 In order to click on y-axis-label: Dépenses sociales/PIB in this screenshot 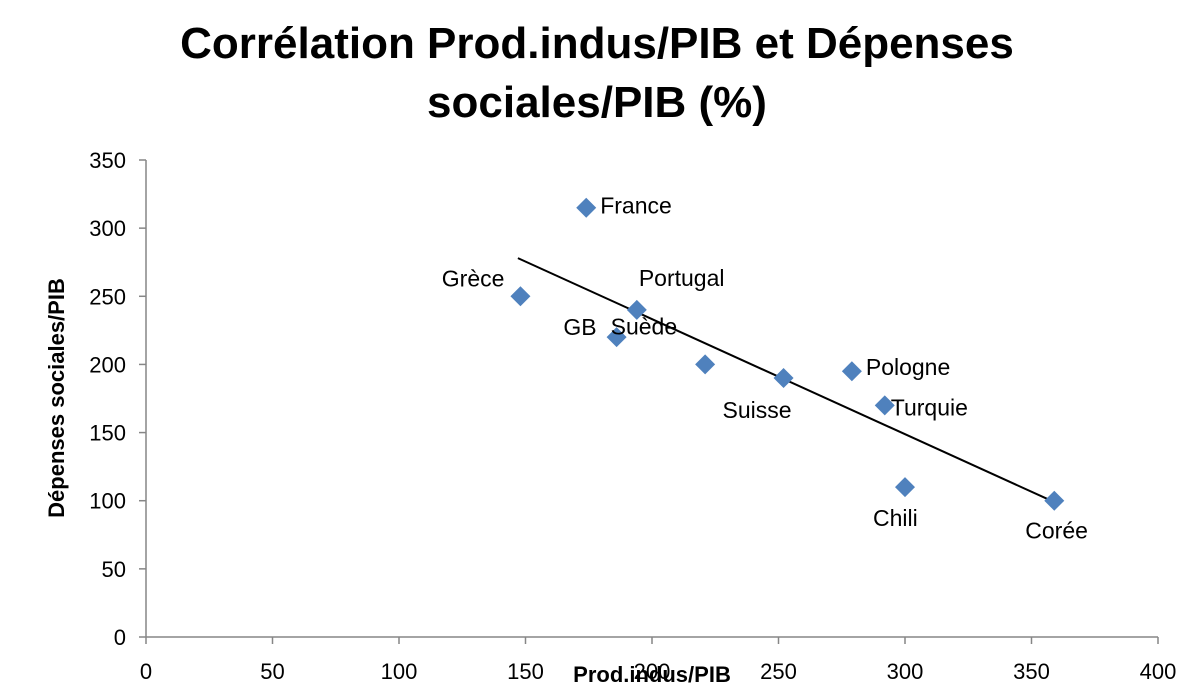, I will do `click(56, 398)`.